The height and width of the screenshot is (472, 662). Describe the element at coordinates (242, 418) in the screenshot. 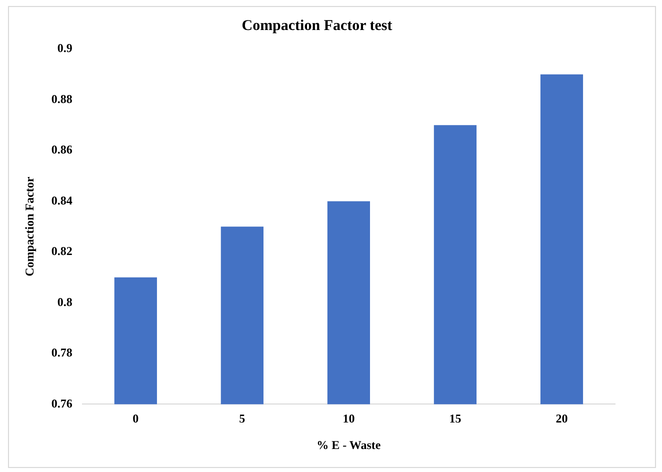

I see `x-tick-label: 5` at that location.